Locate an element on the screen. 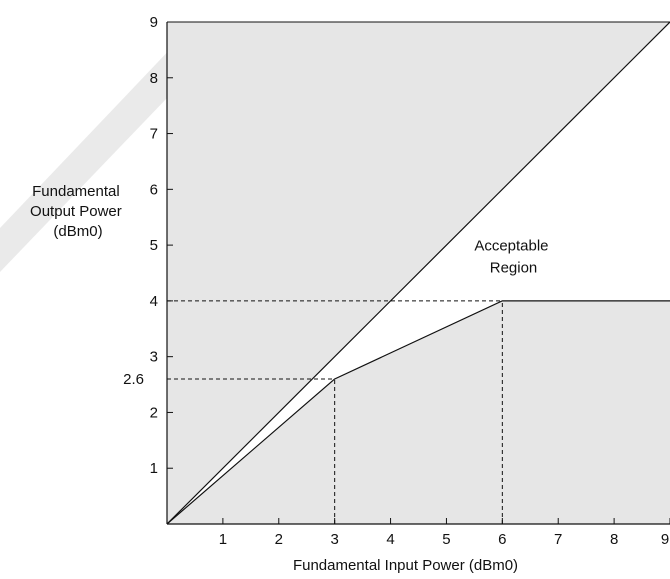  y-axis-title-line-1: Fundamental is located at coordinates (76, 191).